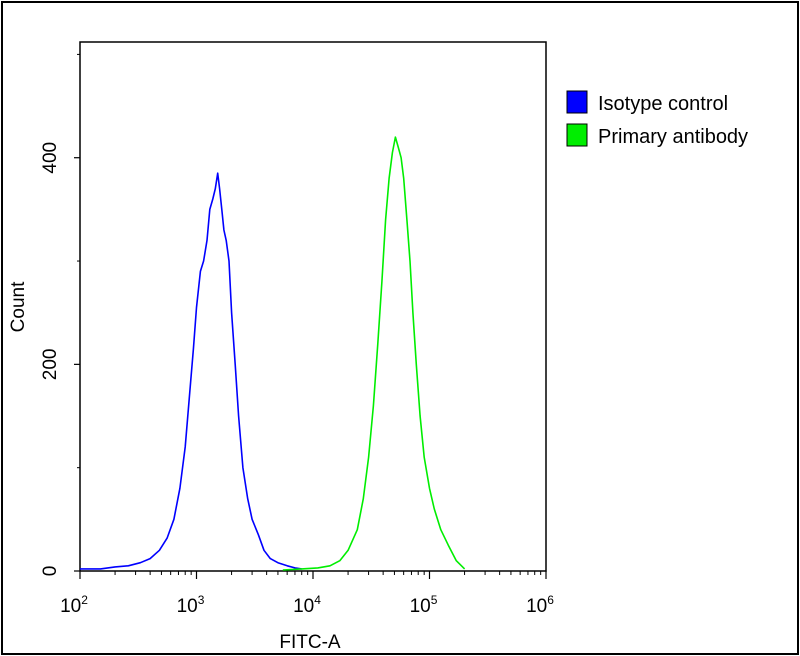 The height and width of the screenshot is (656, 800). Describe the element at coordinates (50, 158) in the screenshot. I see `y-tick-label: 400` at that location.